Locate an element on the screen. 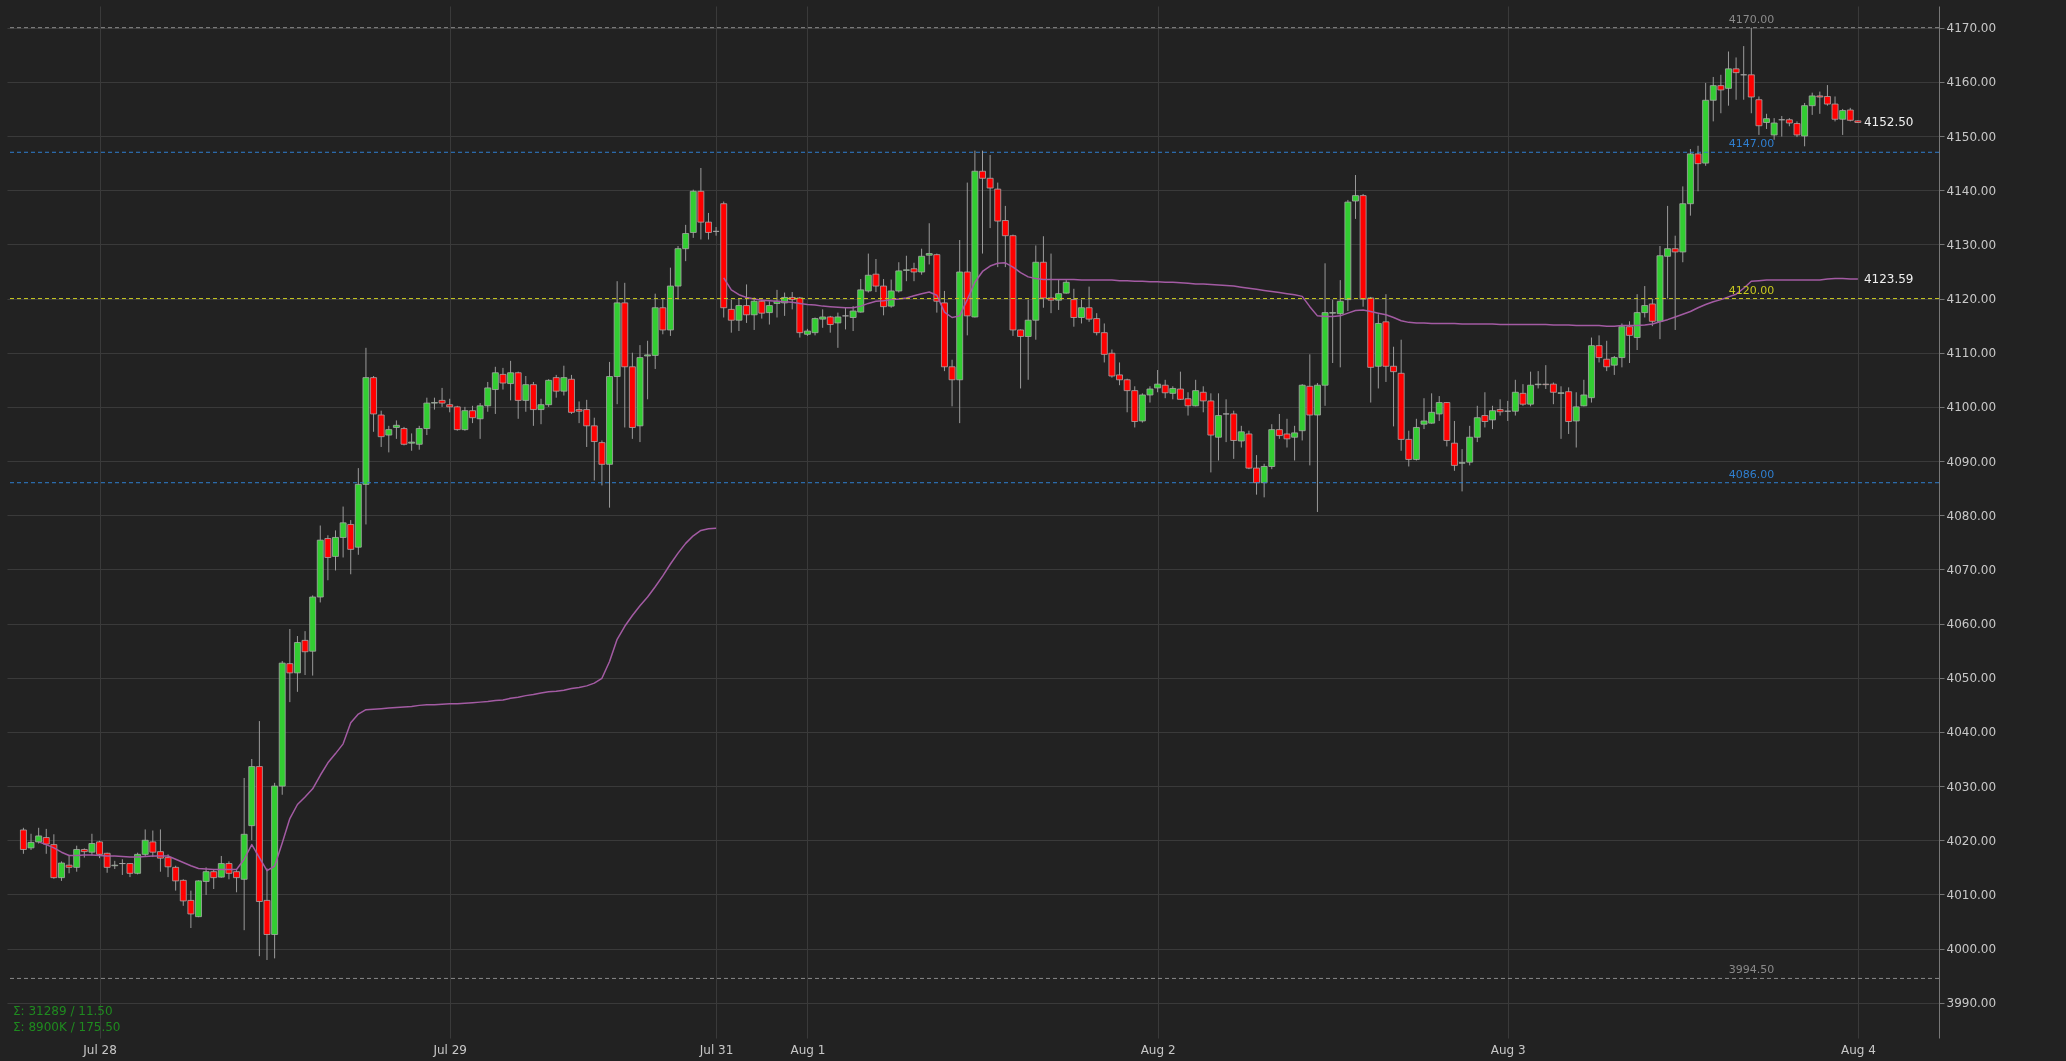 Image resolution: width=2066 pixels, height=1061 pixels. y-tick-label: 4110.00 is located at coordinates (1971, 353).